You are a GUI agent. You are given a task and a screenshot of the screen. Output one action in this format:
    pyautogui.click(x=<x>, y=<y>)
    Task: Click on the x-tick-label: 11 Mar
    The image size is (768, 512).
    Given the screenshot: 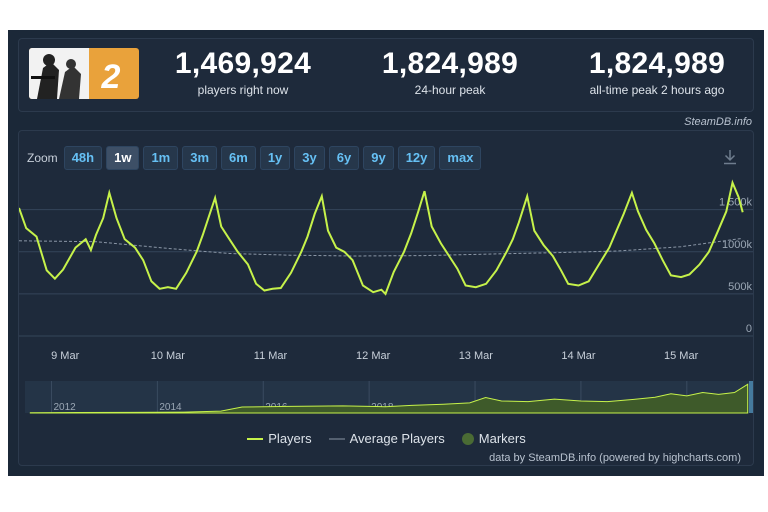 What is the action you would take?
    pyautogui.click(x=271, y=356)
    